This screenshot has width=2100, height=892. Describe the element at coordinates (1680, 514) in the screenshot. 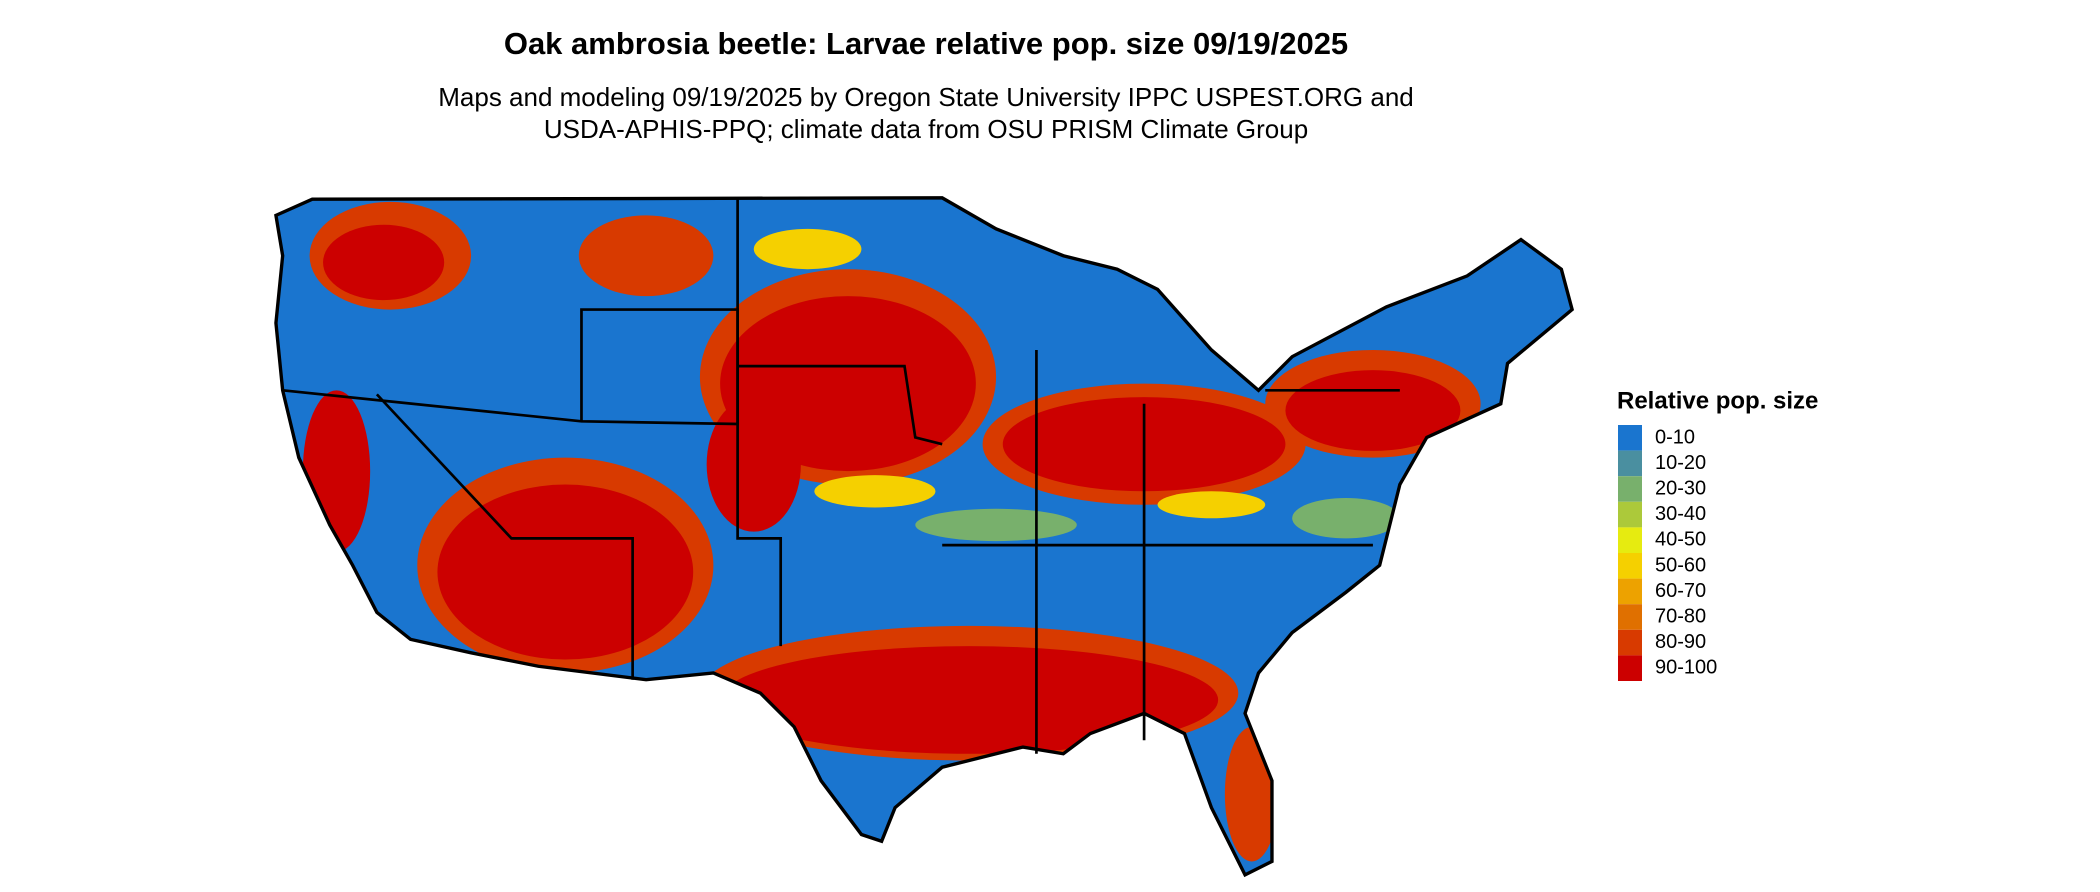

I see `legend-label: 30-40` at that location.